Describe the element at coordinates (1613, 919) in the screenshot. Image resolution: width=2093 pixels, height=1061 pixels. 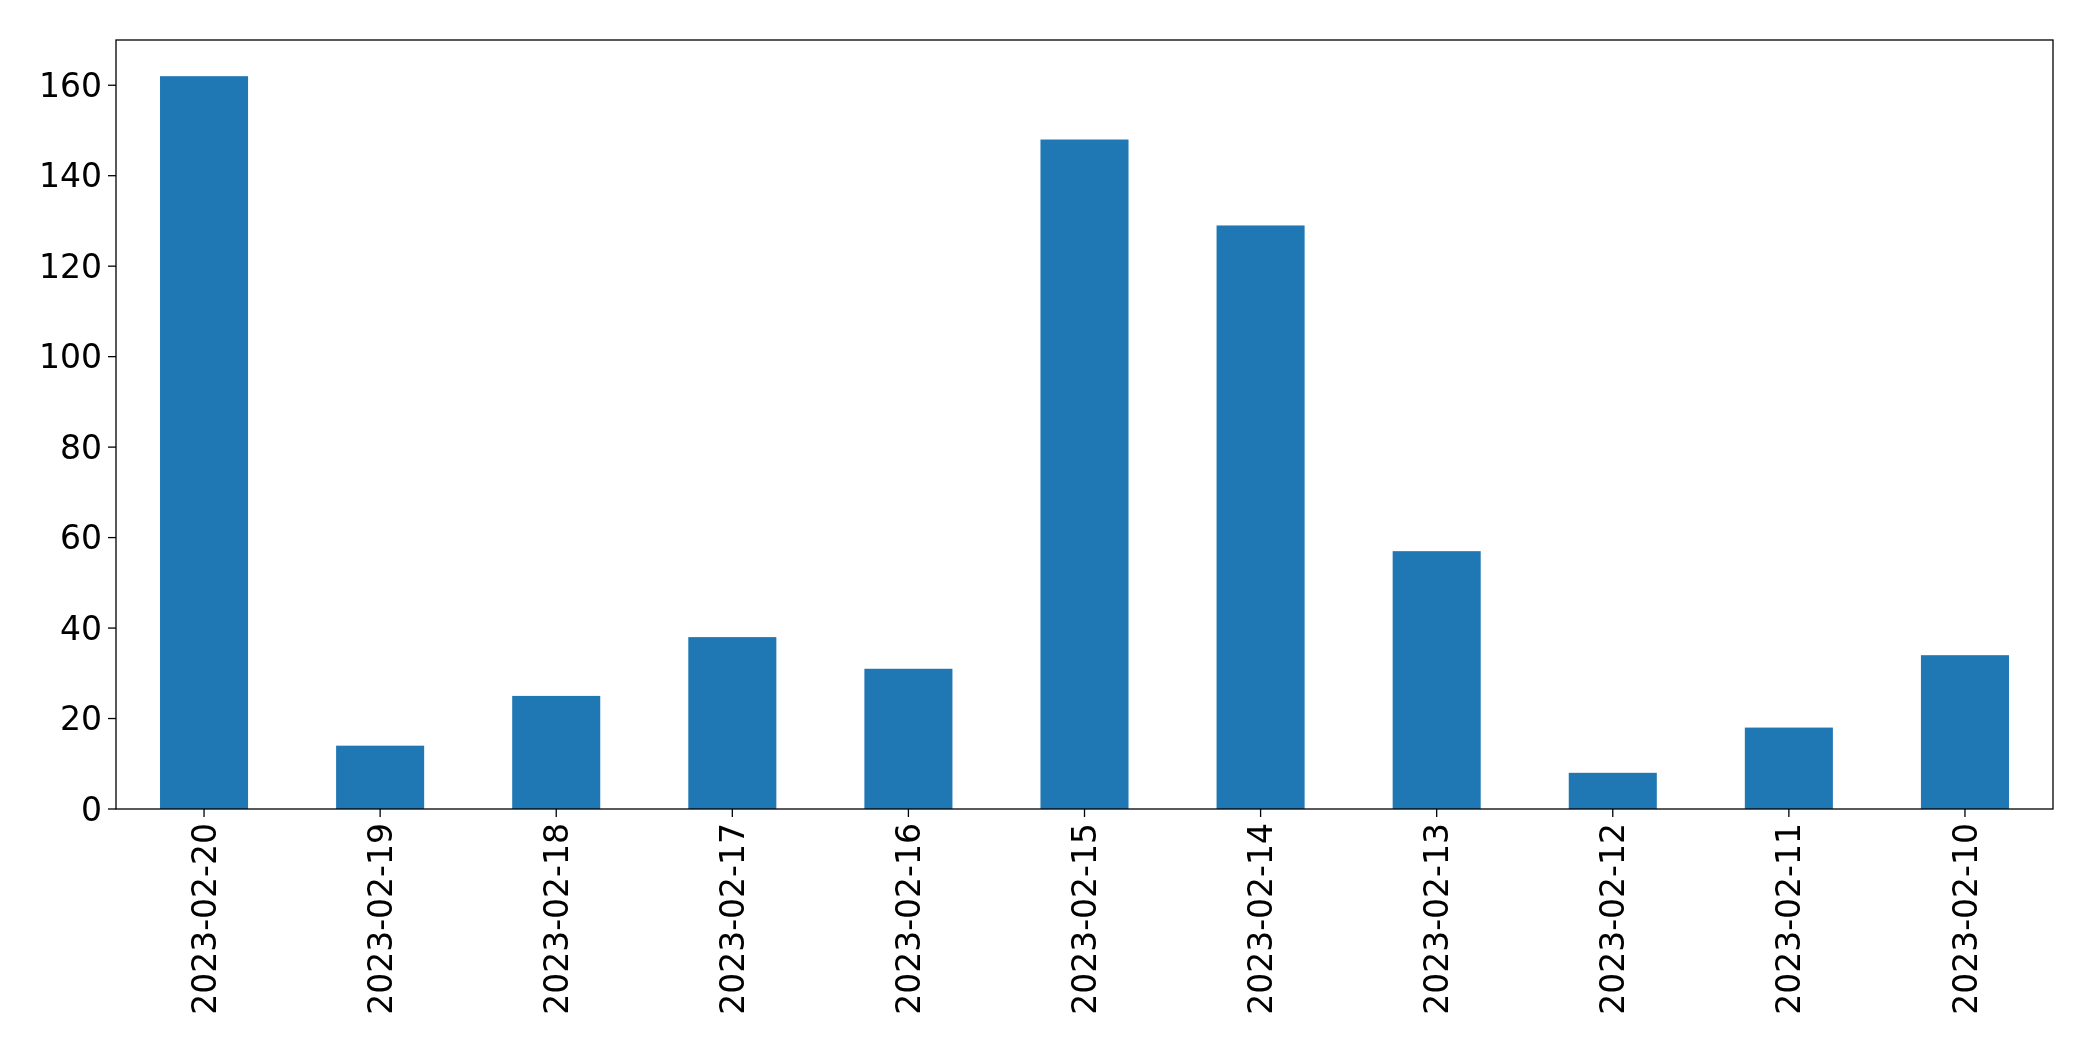
I see `x-tick-label: 2023-02-12` at that location.